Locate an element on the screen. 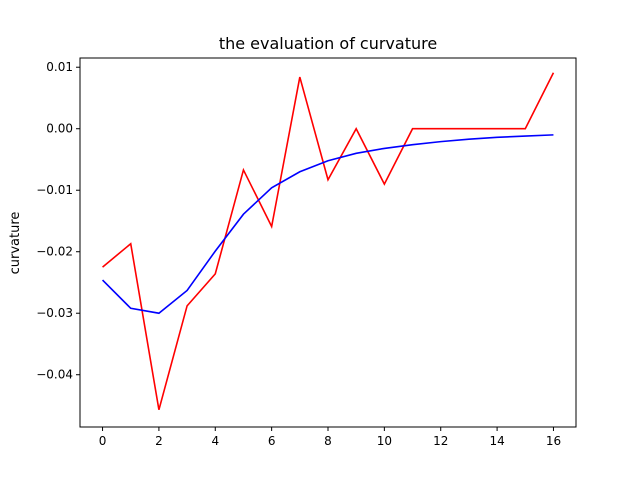 Image resolution: width=640 pixels, height=480 pixels. x-tick-label: 8 is located at coordinates (328, 441).